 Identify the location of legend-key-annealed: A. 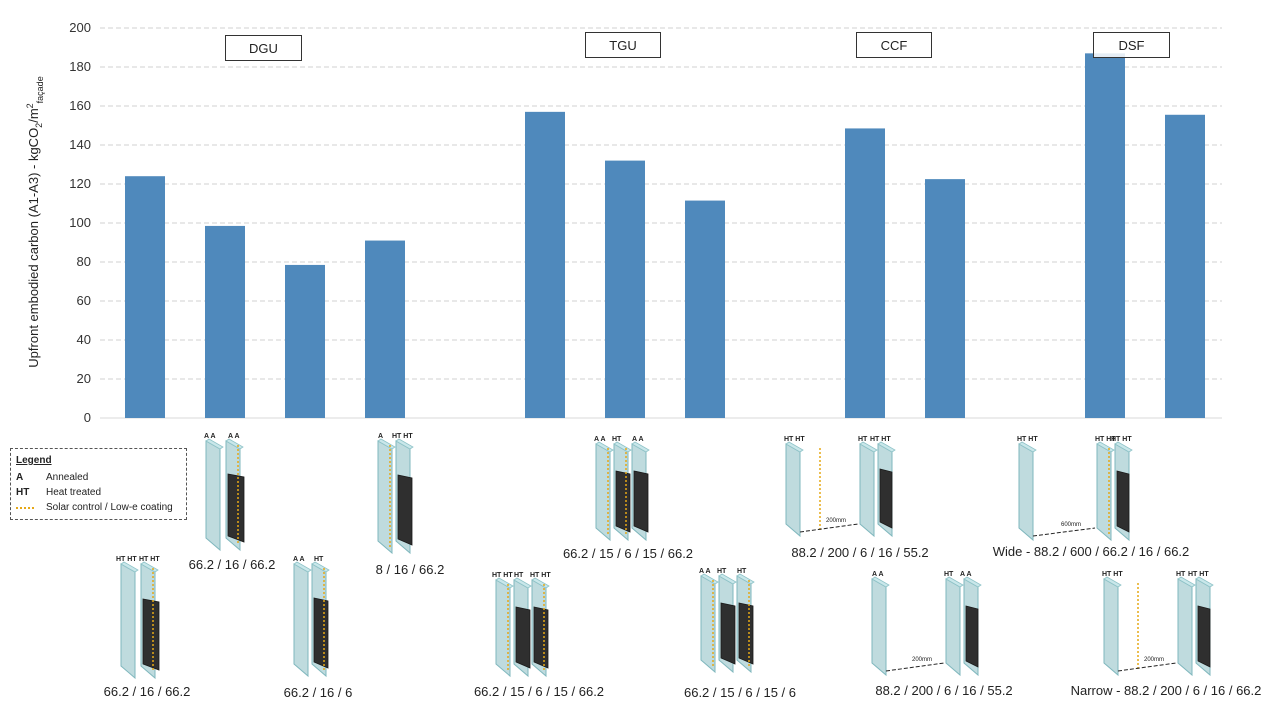
(20, 477).